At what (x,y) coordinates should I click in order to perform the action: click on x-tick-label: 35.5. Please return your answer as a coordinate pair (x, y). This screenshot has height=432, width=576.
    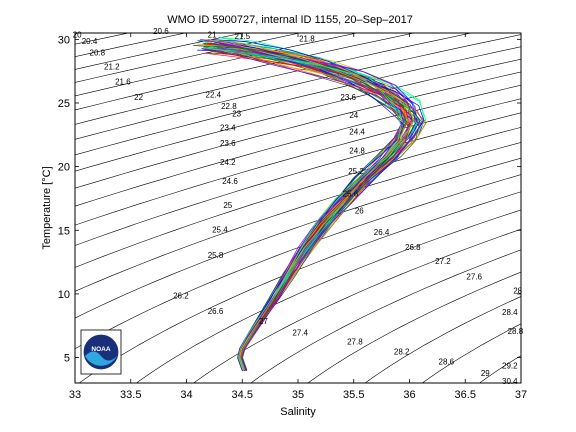
    Looking at the image, I should click on (353, 395).